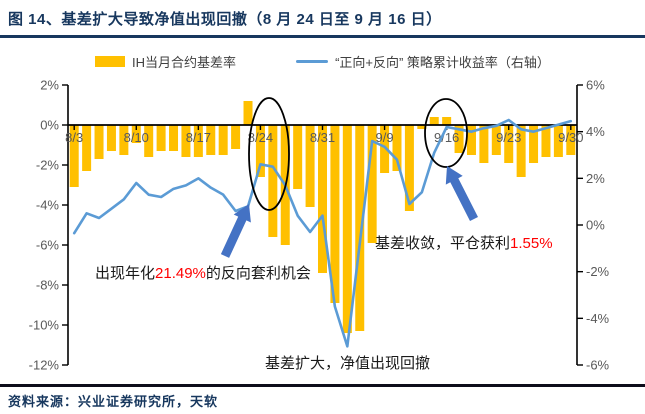  What do you see at coordinates (385, 137) in the screenshot?
I see `axis-tick-label: 9/9` at bounding box center [385, 137].